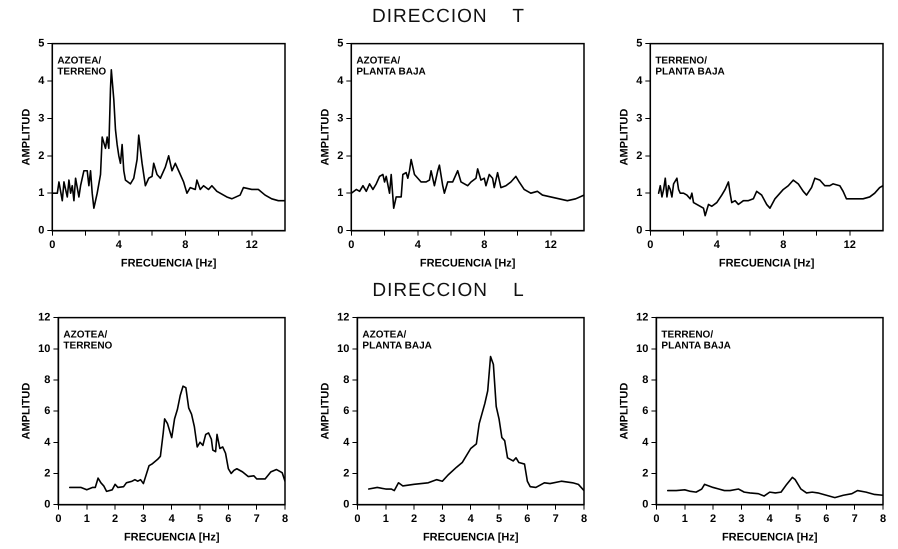 This screenshot has width=898, height=549. What do you see at coordinates (448, 291) in the screenshot?
I see `chart-title: DIRECCION L` at bounding box center [448, 291].